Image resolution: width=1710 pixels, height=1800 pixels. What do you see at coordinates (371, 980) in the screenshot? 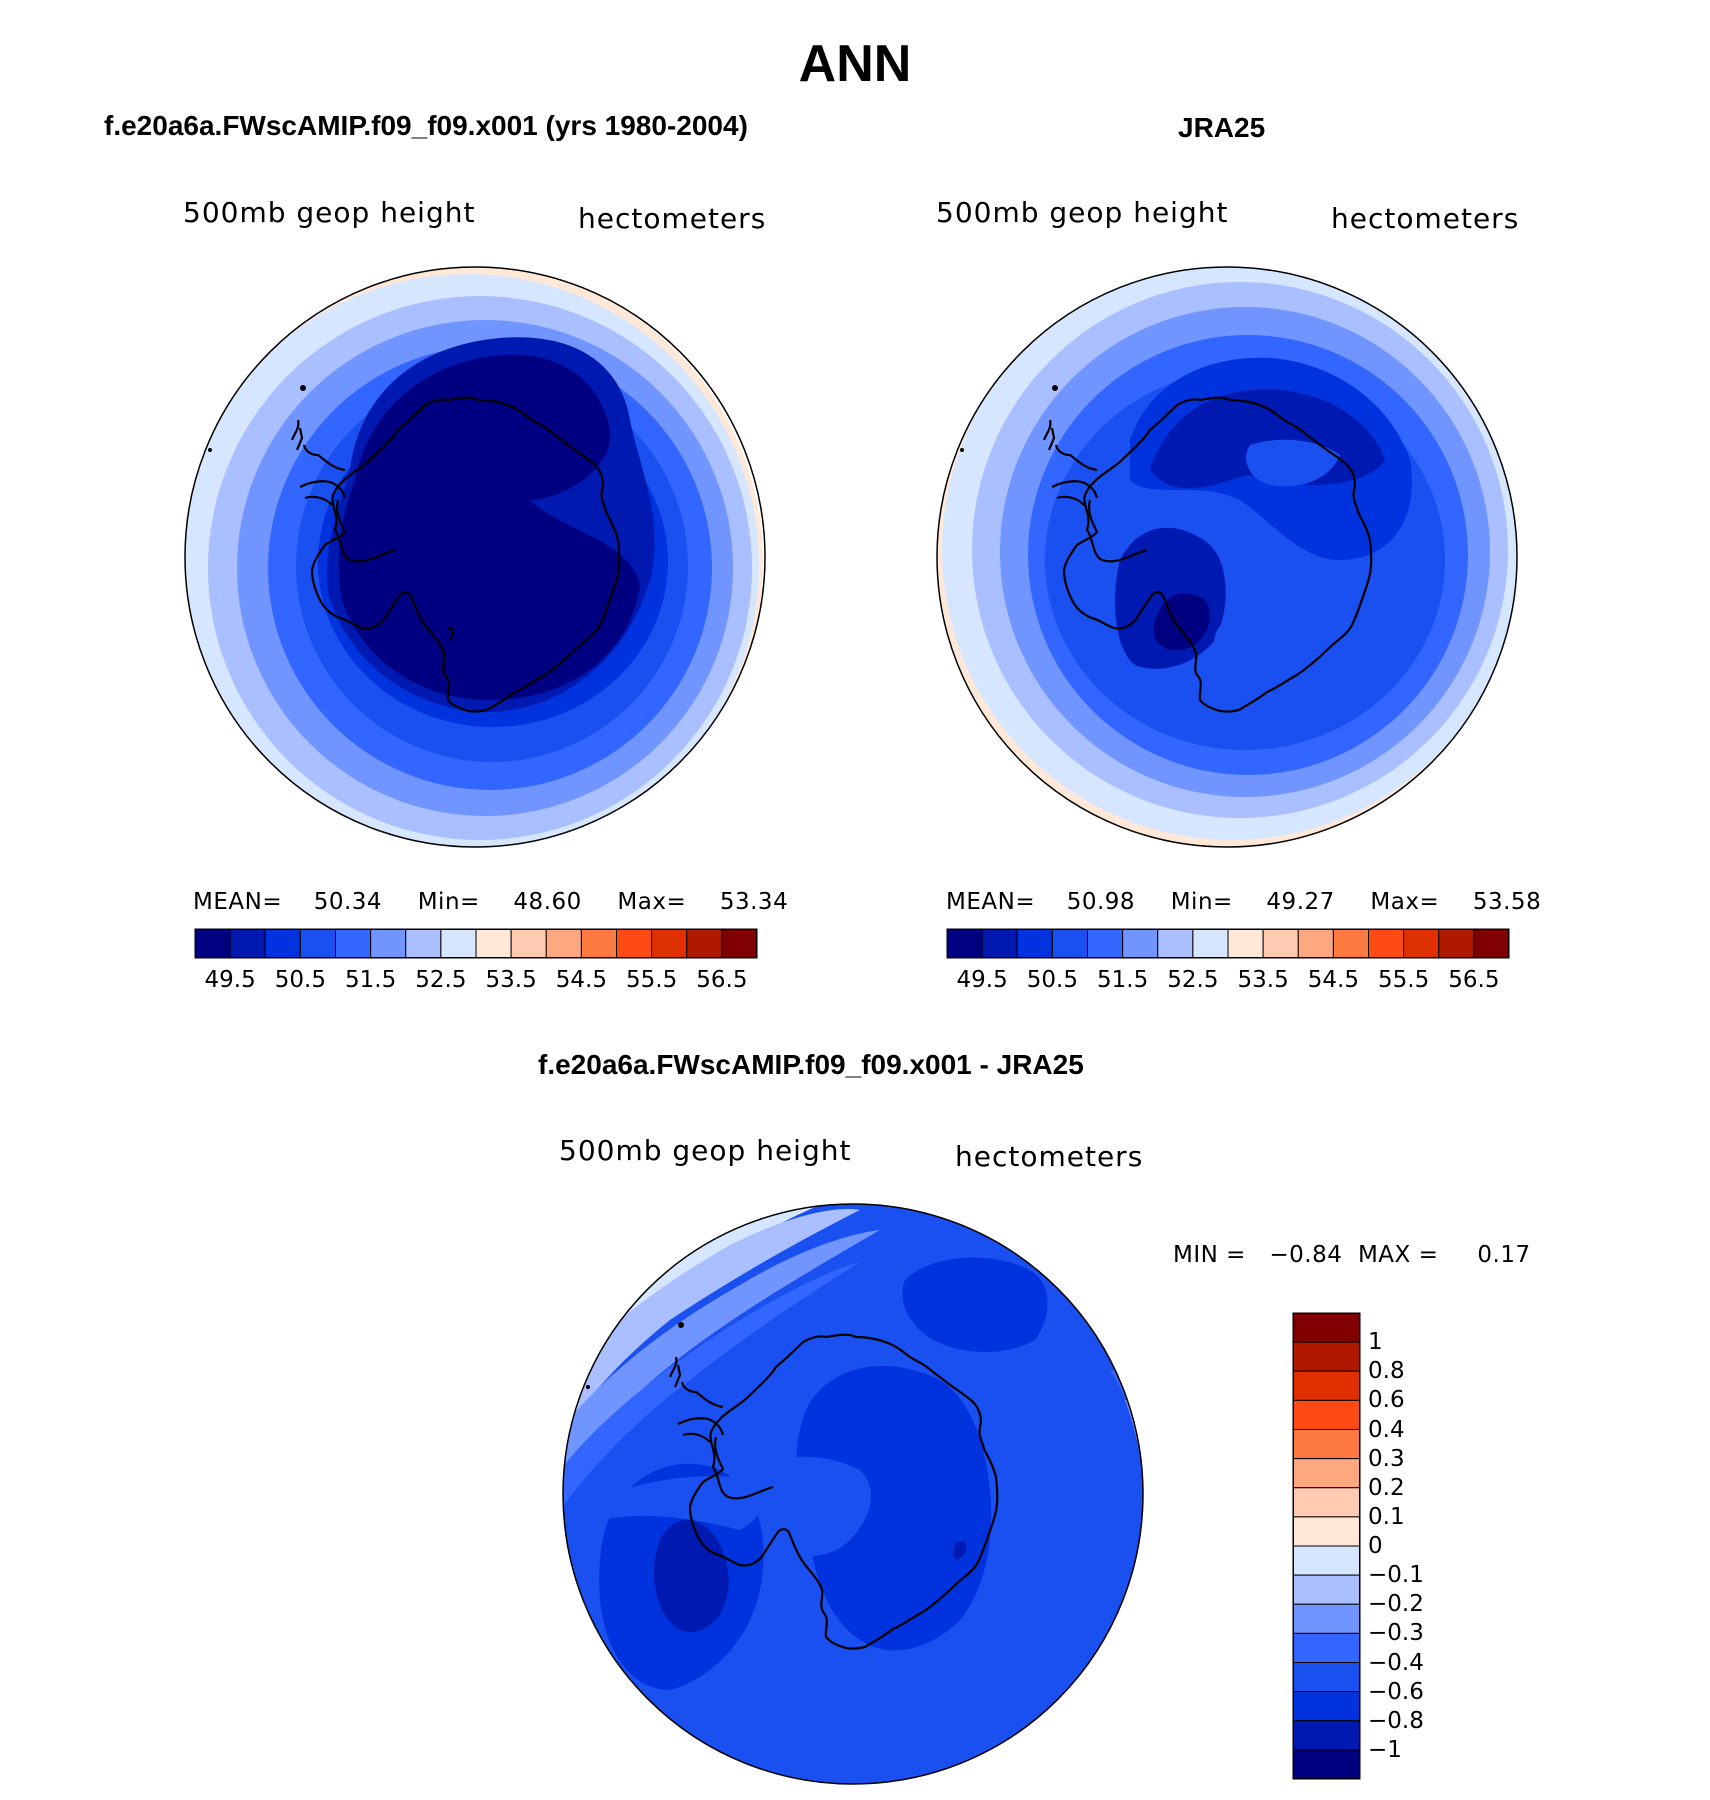
I see `model-colorbar-tick-label: 51.5` at bounding box center [371, 980].